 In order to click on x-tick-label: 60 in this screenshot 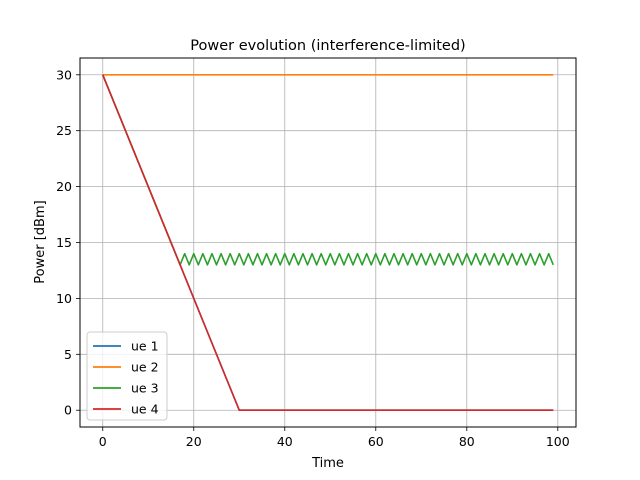, I will do `click(376, 441)`.